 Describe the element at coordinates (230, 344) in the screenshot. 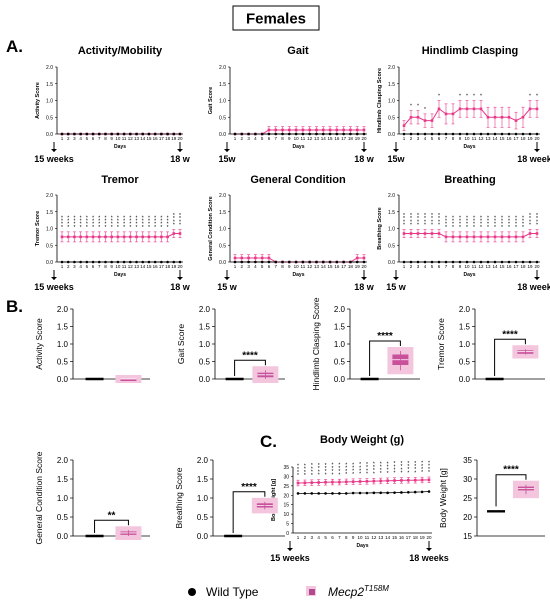

I see `box-plot-2: 0.0 0.5 1.0 1.5 2.0 Gait Score ****` at that location.